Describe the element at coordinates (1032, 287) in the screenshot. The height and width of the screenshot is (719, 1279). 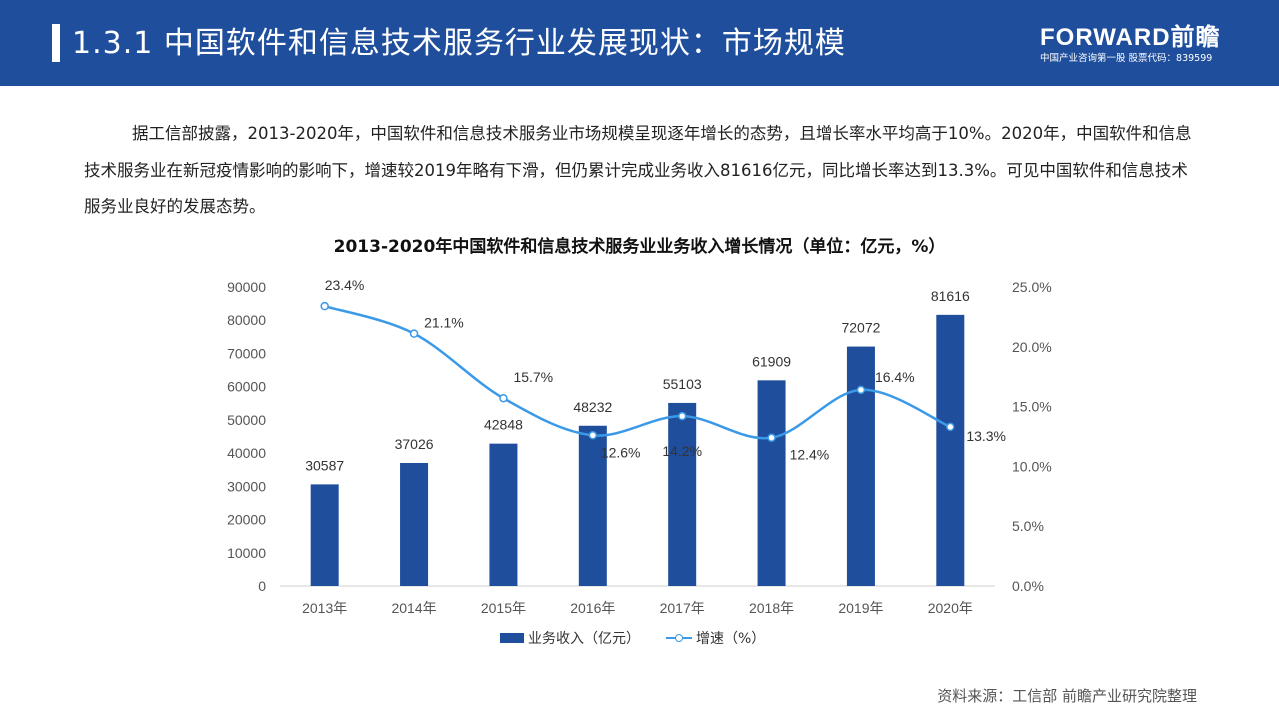
I see `y-right-tick-label: 25.0%` at that location.